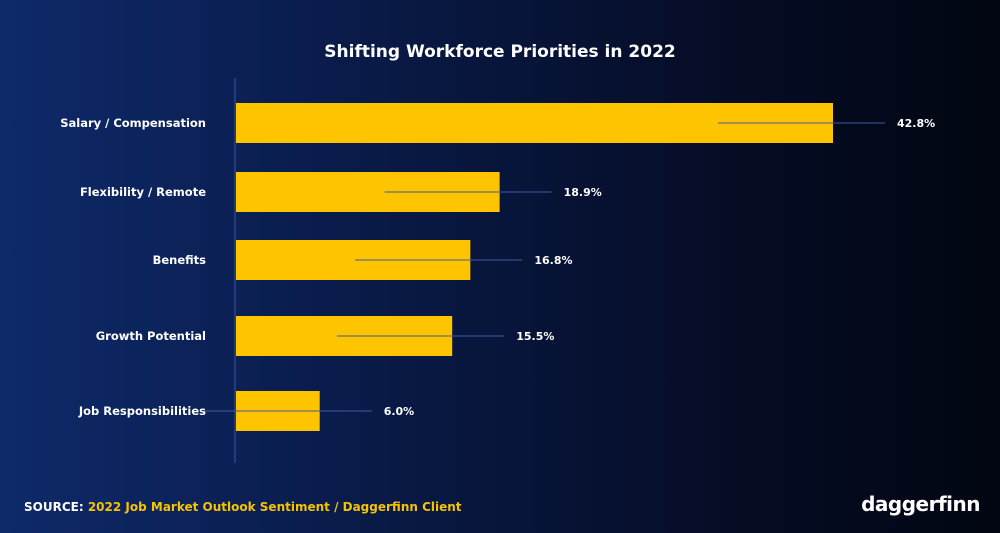 The width and height of the screenshot is (1000, 533). What do you see at coordinates (553, 260) in the screenshot?
I see `value-label: 16.8%` at bounding box center [553, 260].